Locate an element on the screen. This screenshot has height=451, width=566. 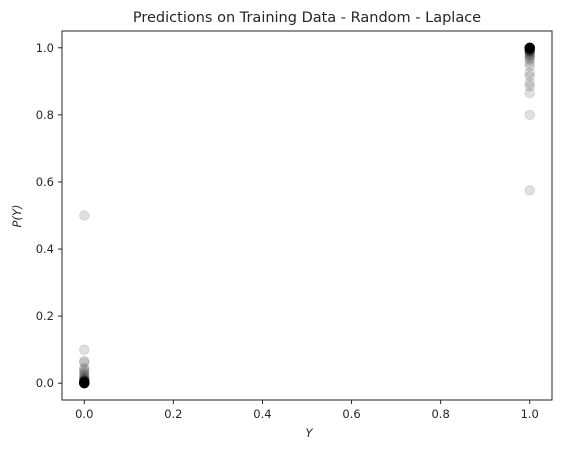
x-axis: 0.0 0.2 0.4 0.6 0.8 1.0 is located at coordinates (307, 410).